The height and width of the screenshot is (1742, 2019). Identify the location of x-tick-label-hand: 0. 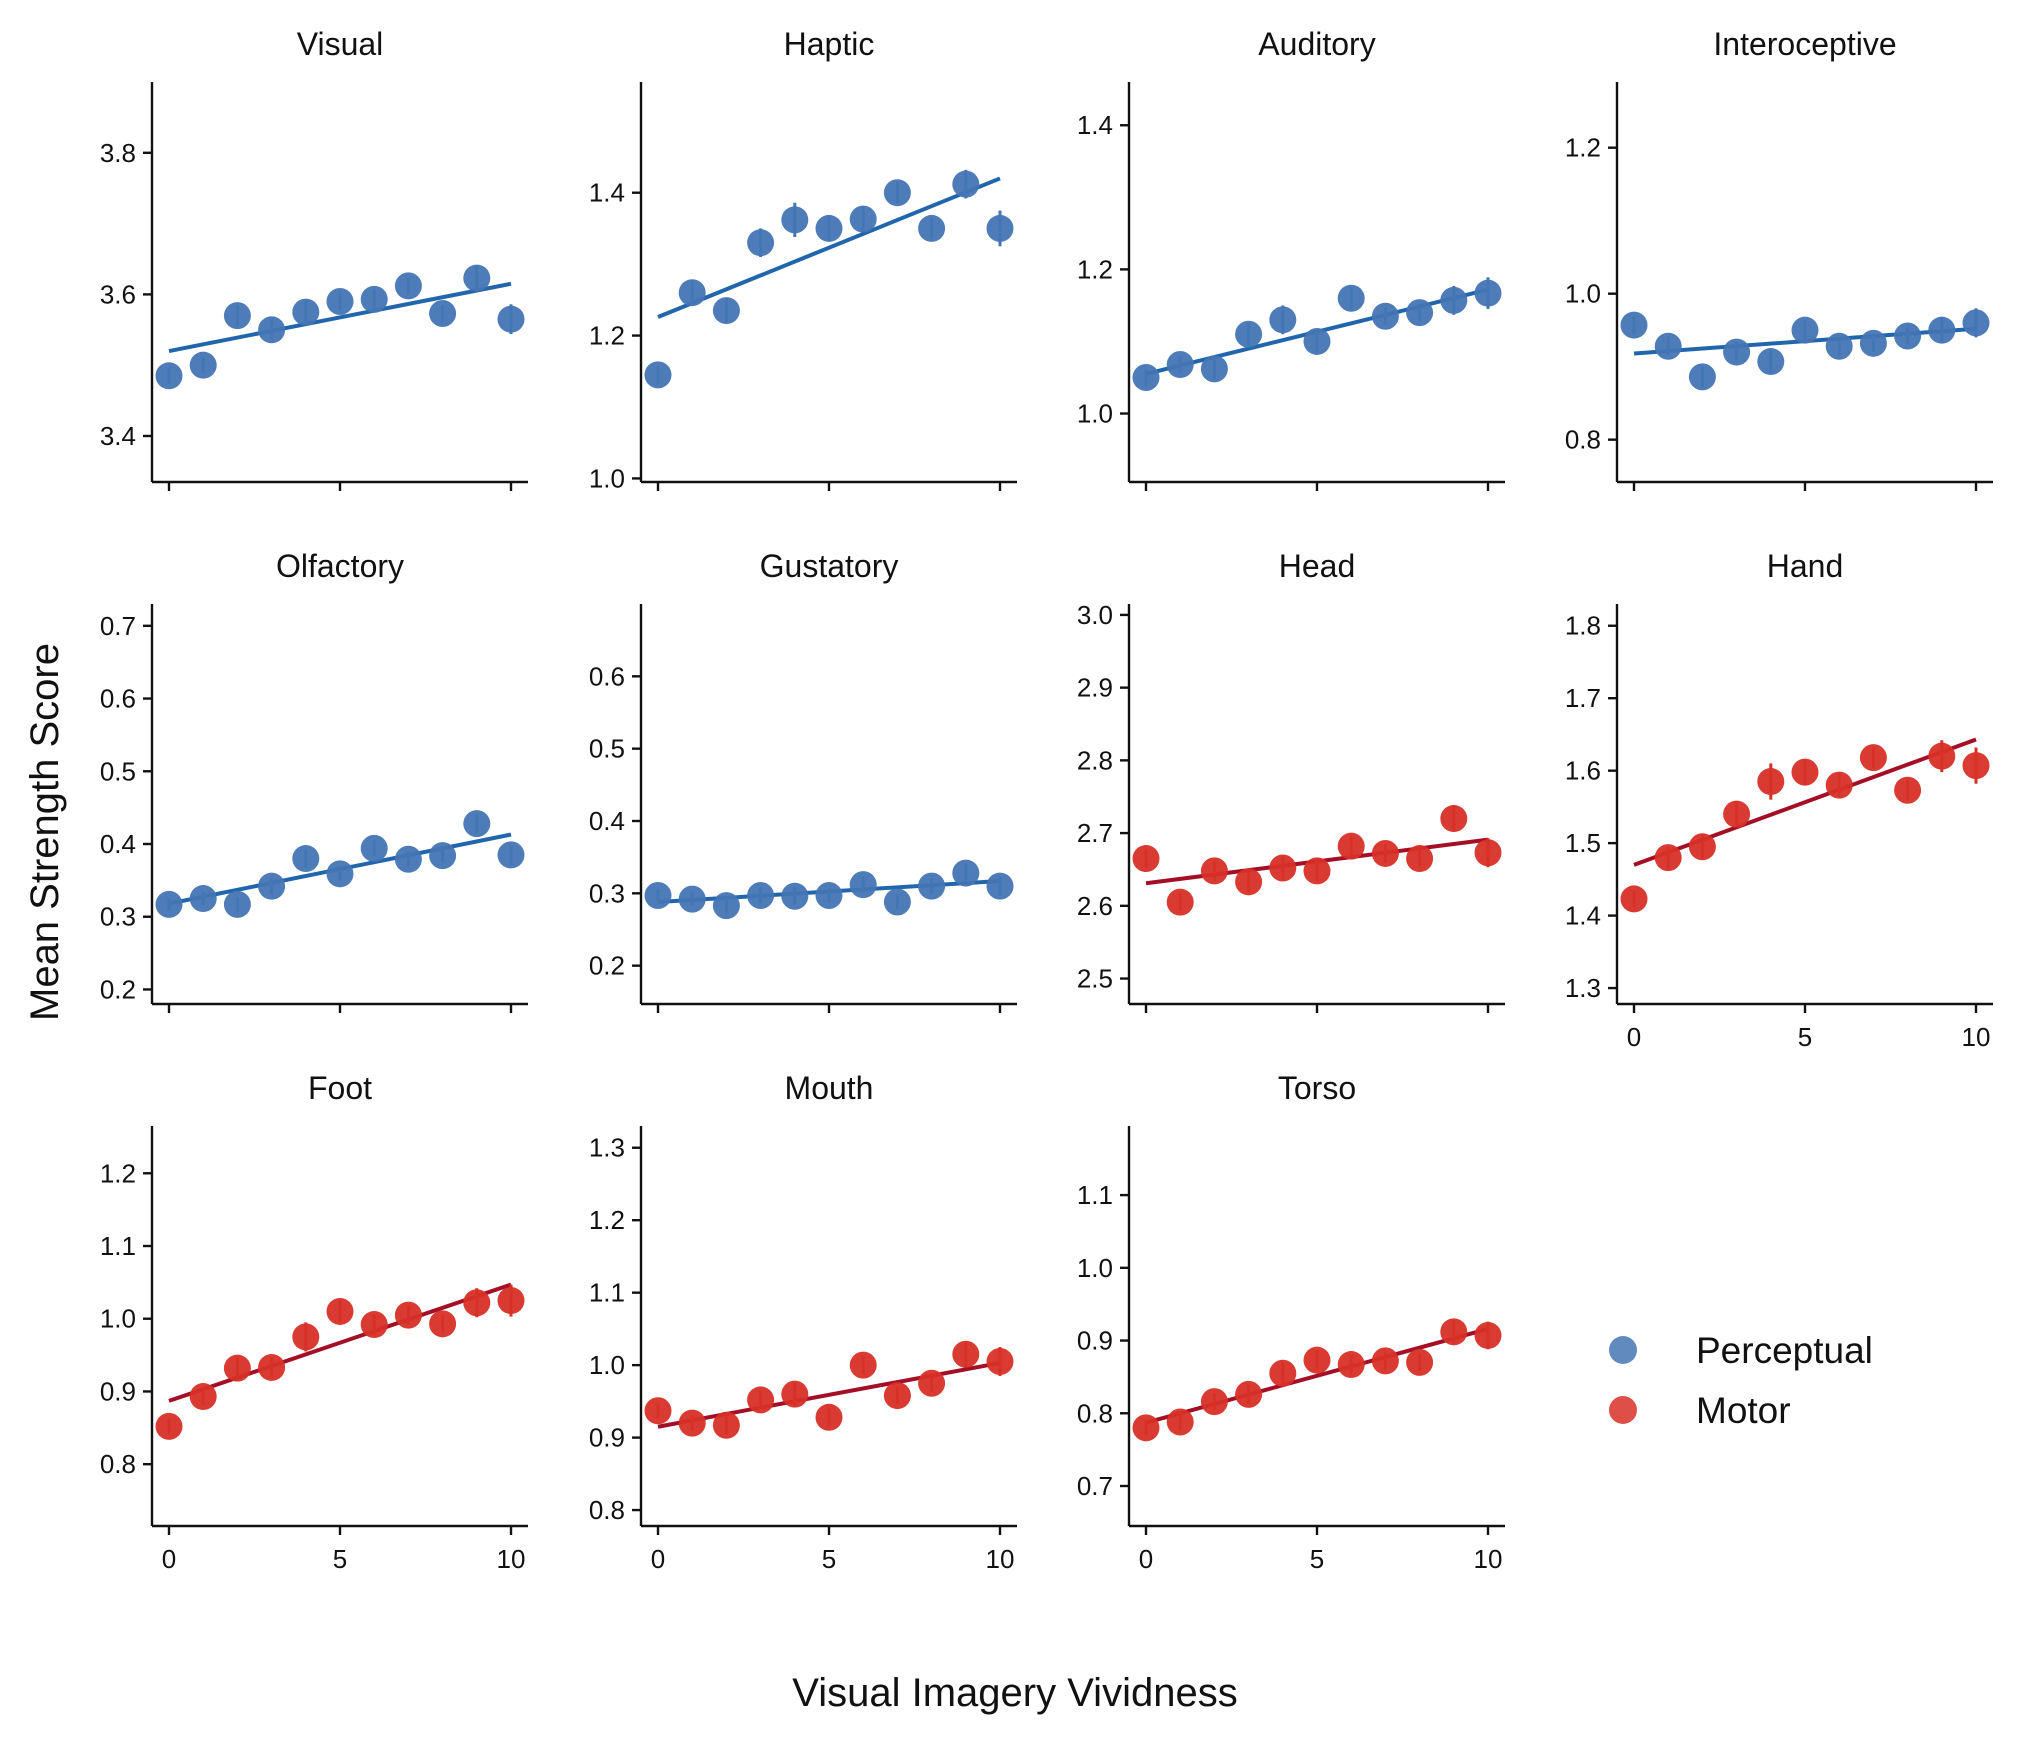
(1634, 1037).